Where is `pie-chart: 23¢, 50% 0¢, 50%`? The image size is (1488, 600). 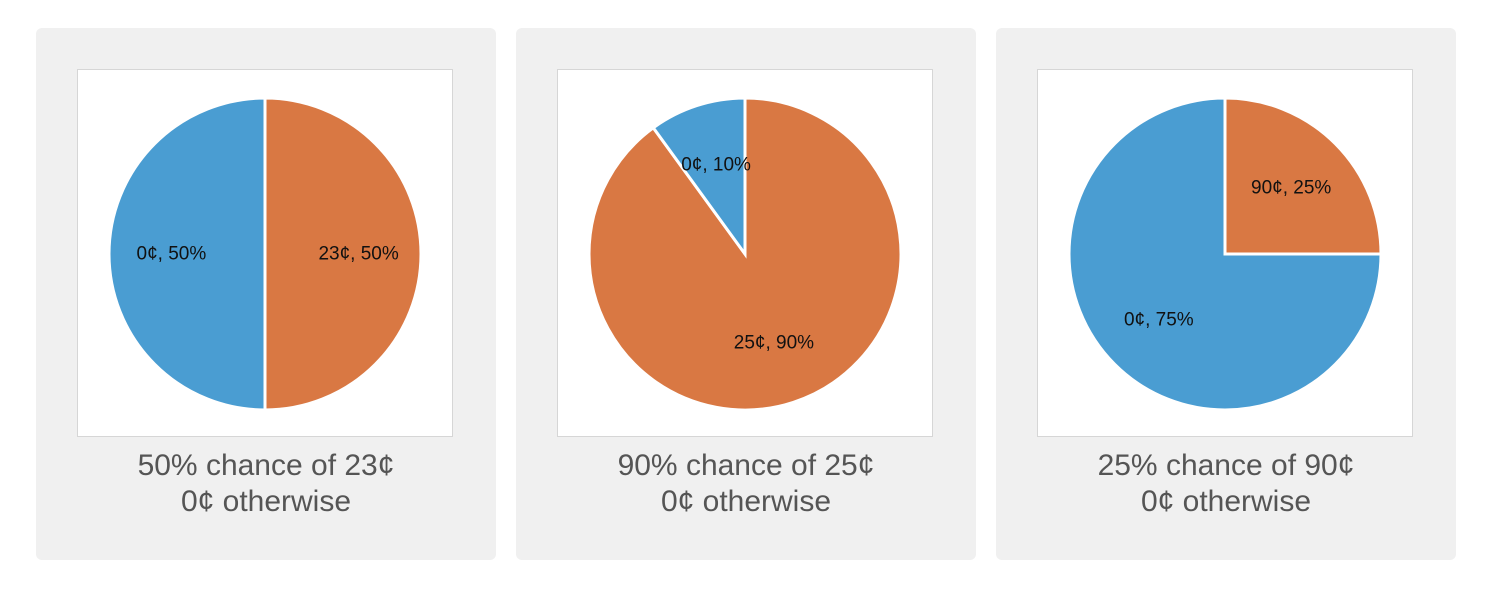
pie-chart: 23¢, 50% 0¢, 50% is located at coordinates (265, 254).